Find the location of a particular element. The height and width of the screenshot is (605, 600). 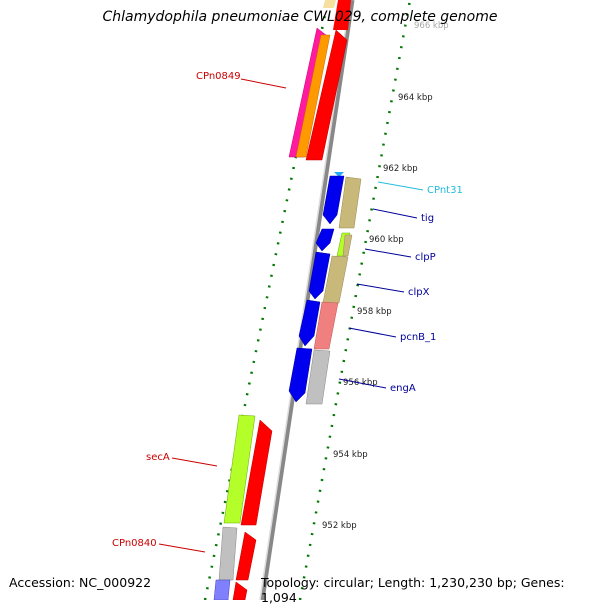

gene-label-cpn0840: CPn0840 is located at coordinates (134, 543).